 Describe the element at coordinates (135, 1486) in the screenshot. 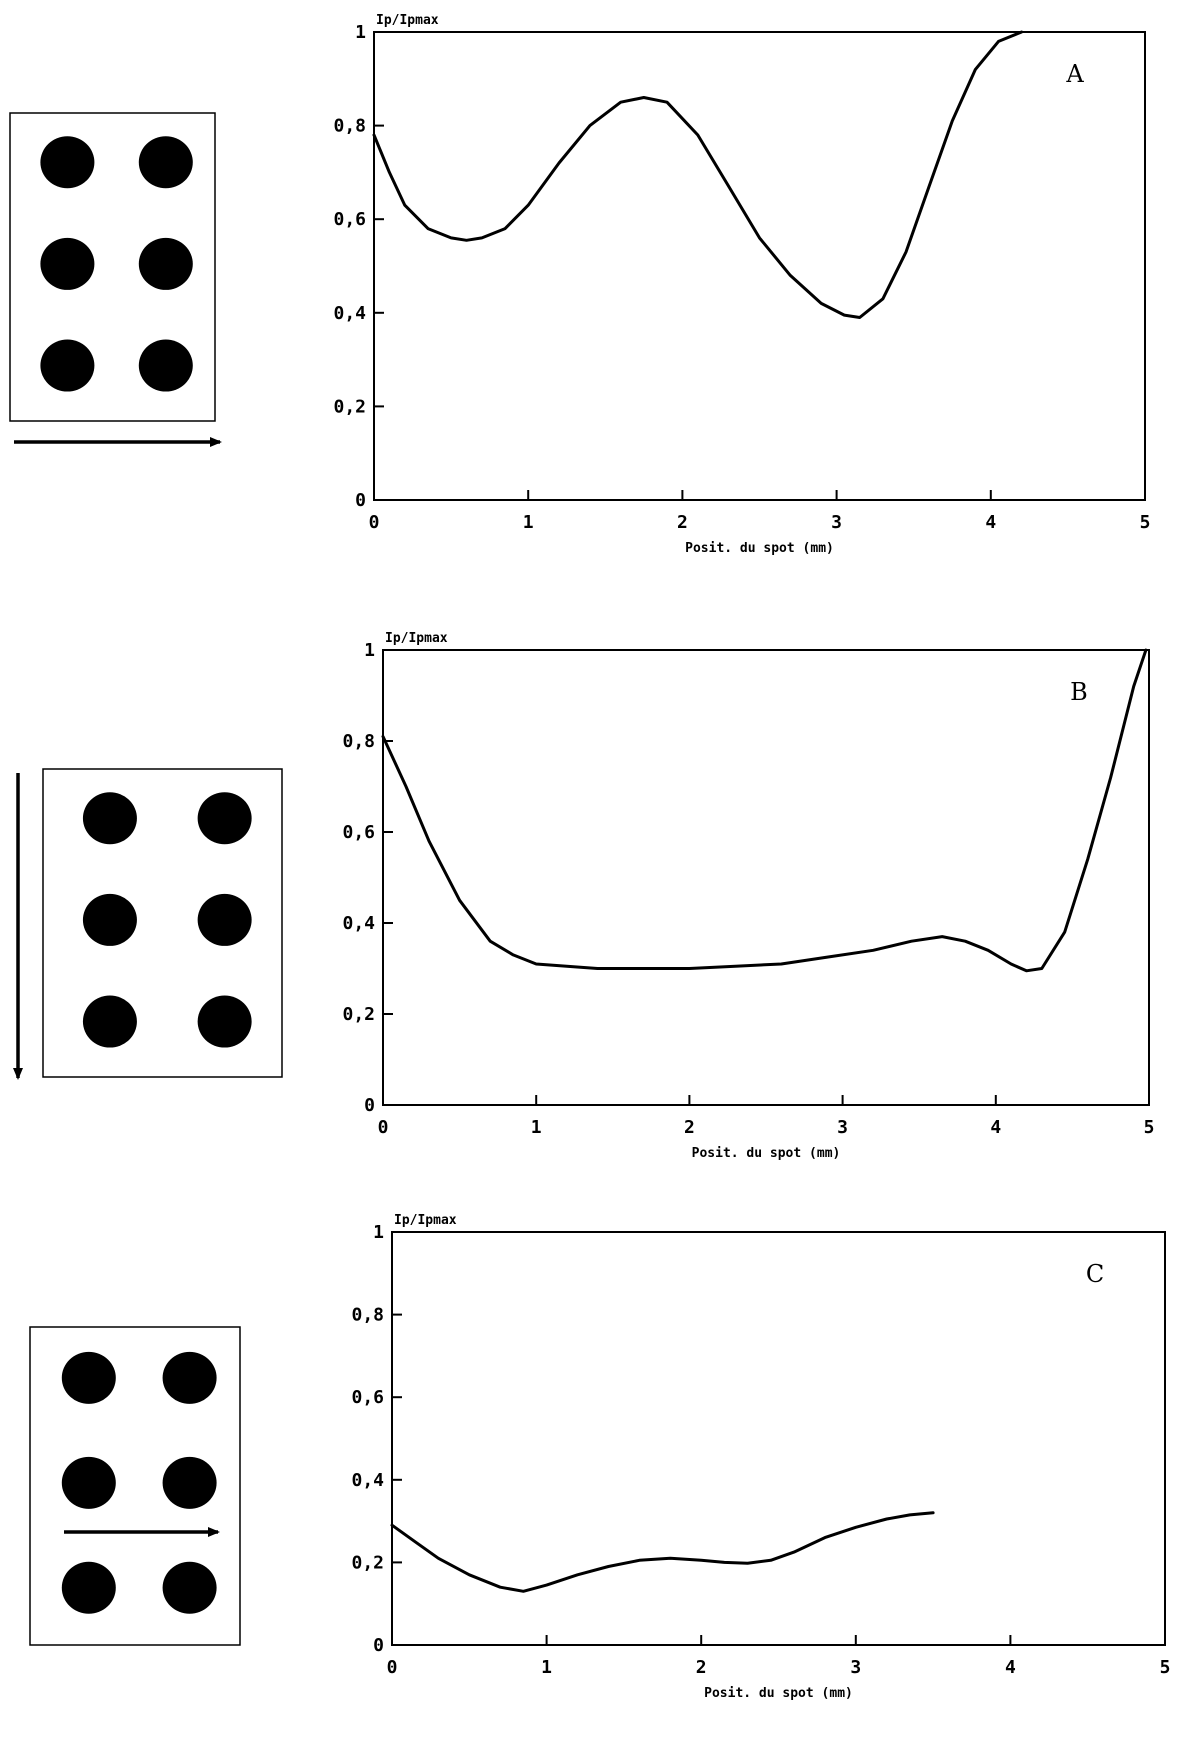

I see `schematic-c` at that location.